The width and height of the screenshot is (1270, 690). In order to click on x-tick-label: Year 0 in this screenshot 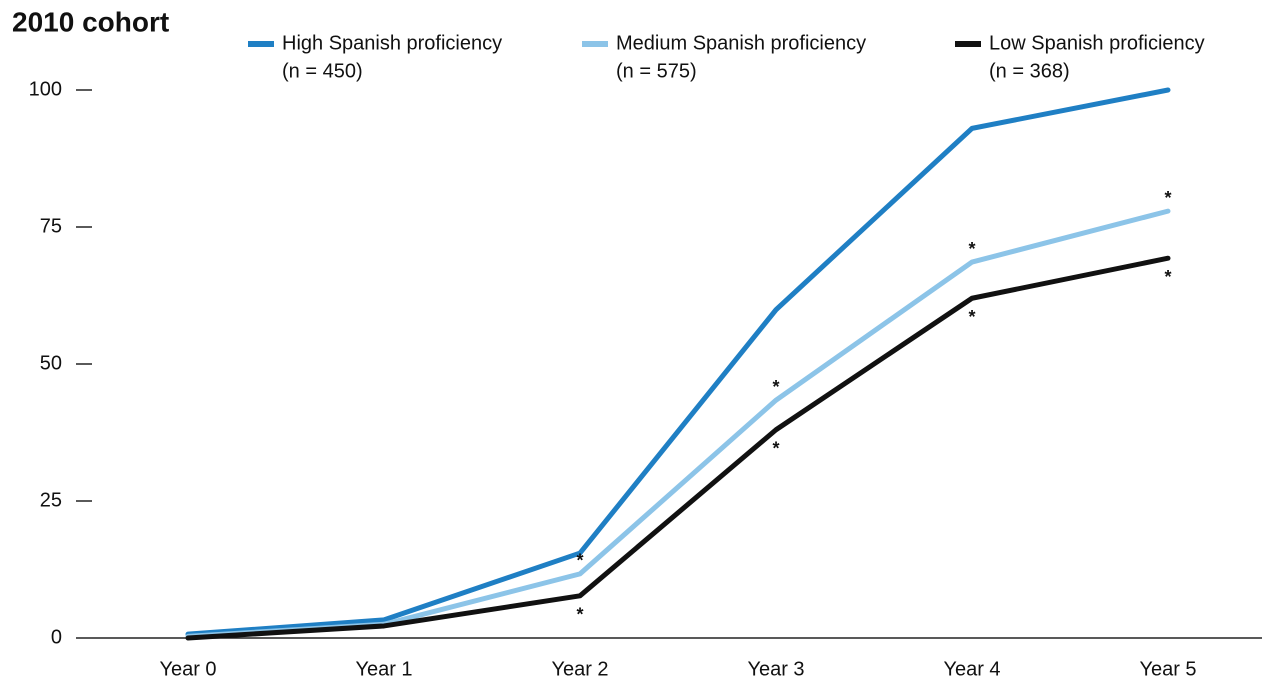, I will do `click(187, 669)`.